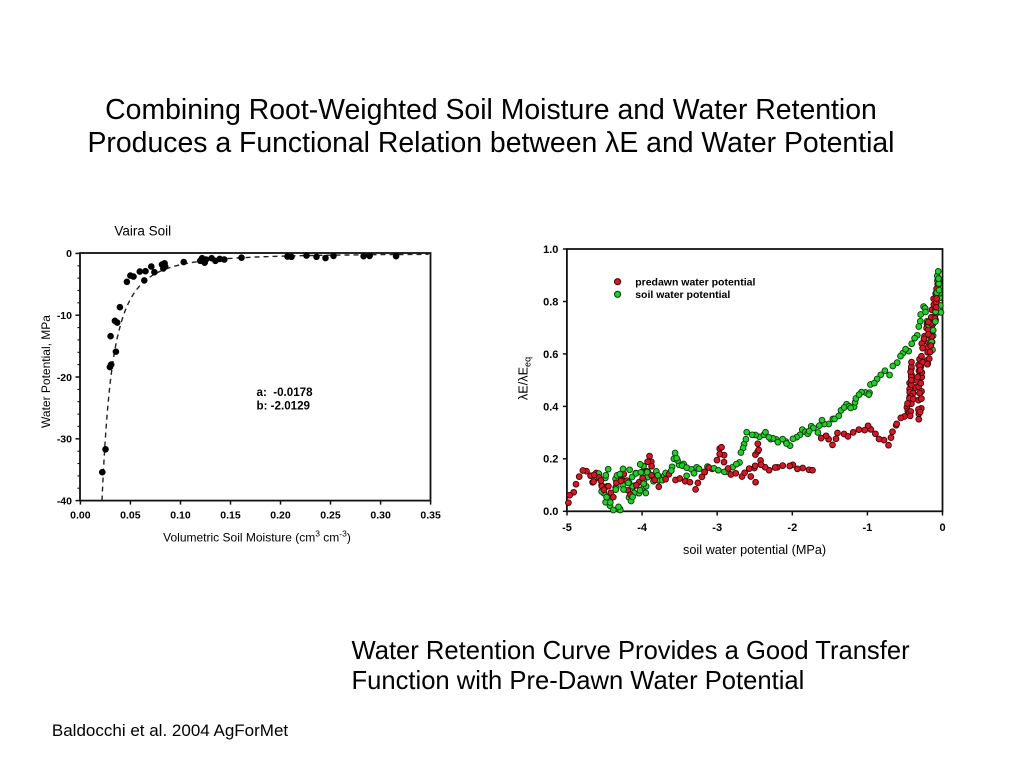 The width and height of the screenshot is (1024, 768). I want to click on svg-text: -1, so click(868, 528).